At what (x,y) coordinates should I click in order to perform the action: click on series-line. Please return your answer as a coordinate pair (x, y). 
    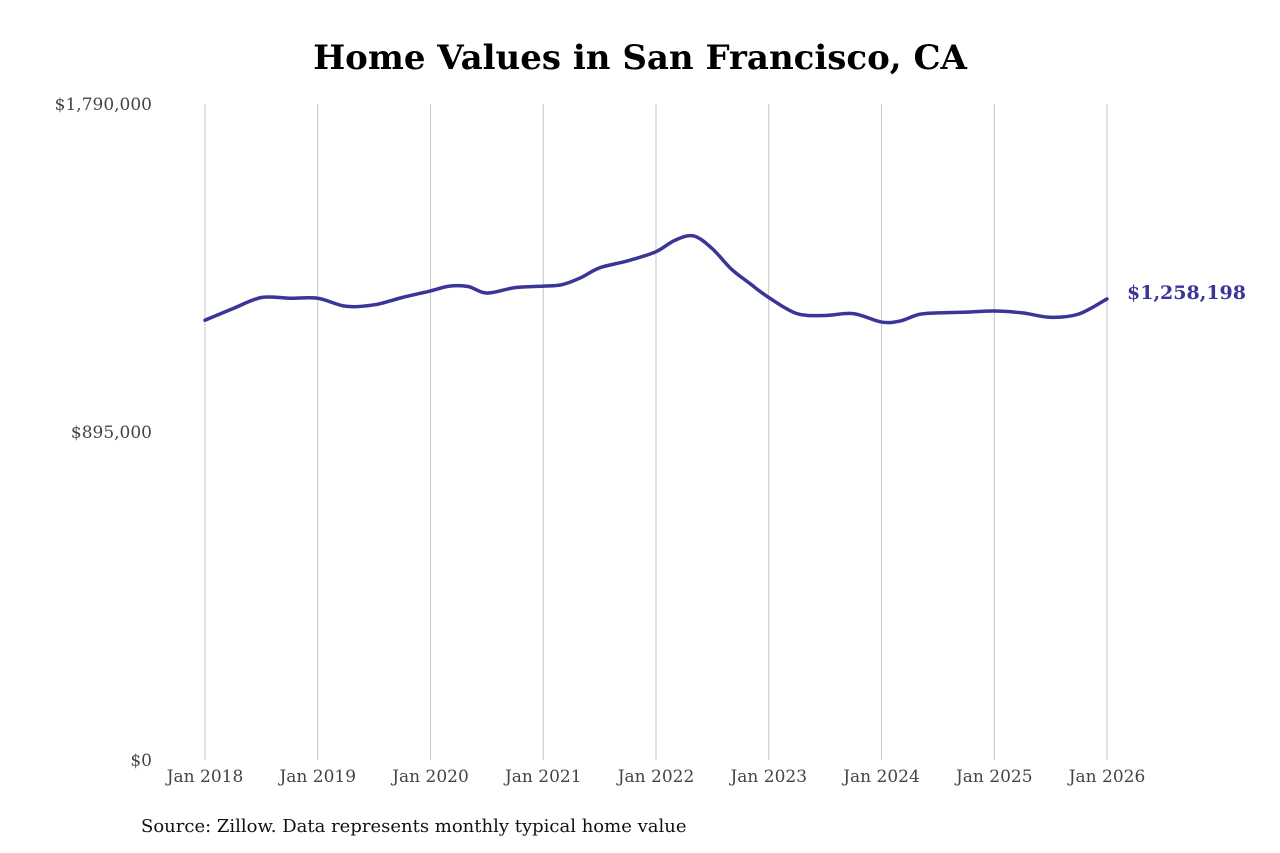
    Looking at the image, I should click on (656, 279).